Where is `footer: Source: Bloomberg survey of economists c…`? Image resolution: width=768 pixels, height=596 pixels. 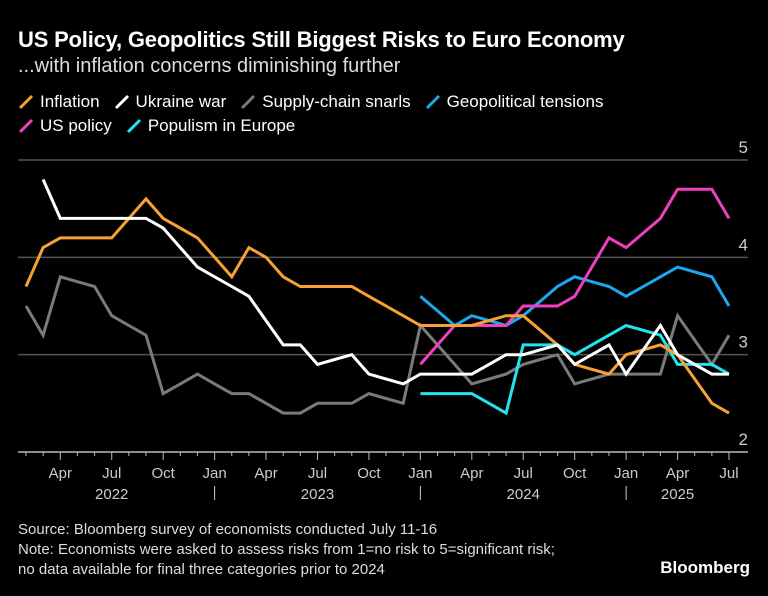
footer: Source: Bloomberg survey of economists c… is located at coordinates (286, 550).